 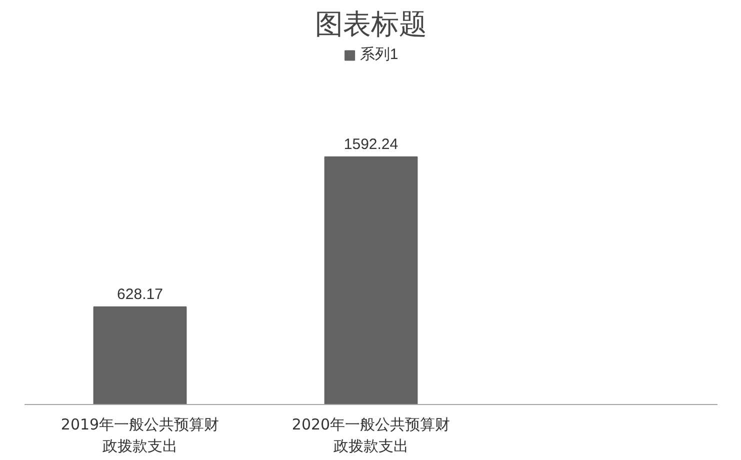 What do you see at coordinates (371, 436) in the screenshot?
I see `x-tick-label: 2020年一般公共预算财政拨款支出` at bounding box center [371, 436].